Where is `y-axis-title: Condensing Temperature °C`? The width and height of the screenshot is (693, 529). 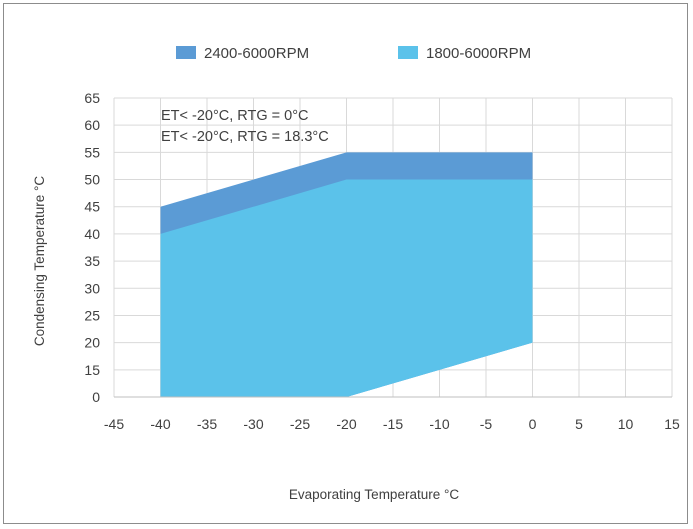
y-axis-title: Condensing Temperature °C is located at coordinates (39, 261).